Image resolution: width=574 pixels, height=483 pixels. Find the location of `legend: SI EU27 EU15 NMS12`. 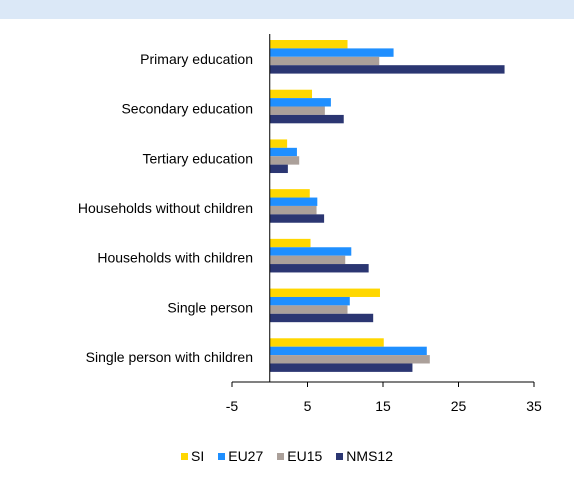

legend: SI EU27 EU15 NMS12 is located at coordinates (287, 456).